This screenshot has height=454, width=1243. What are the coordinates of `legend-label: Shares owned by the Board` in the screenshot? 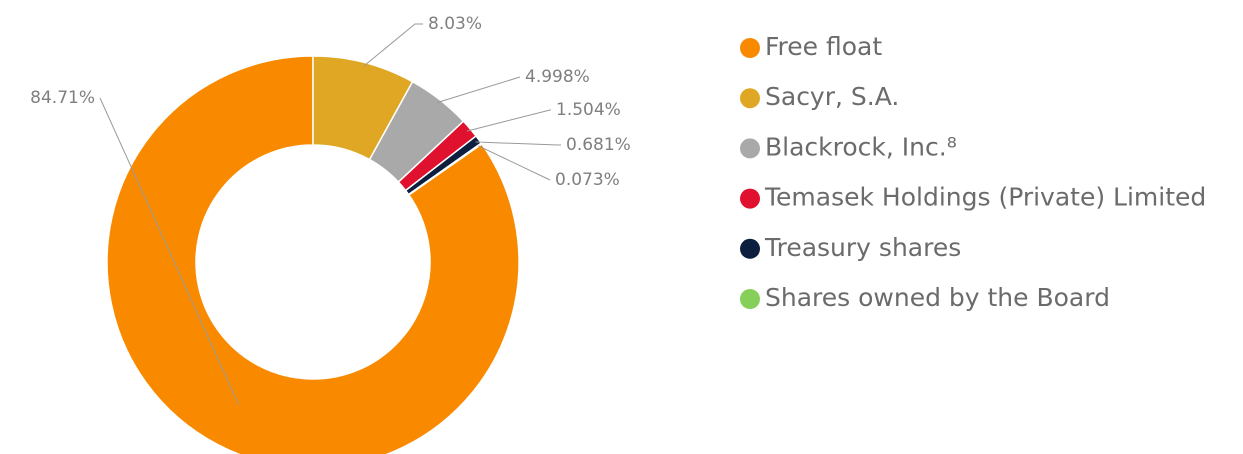 It's located at (937, 297).